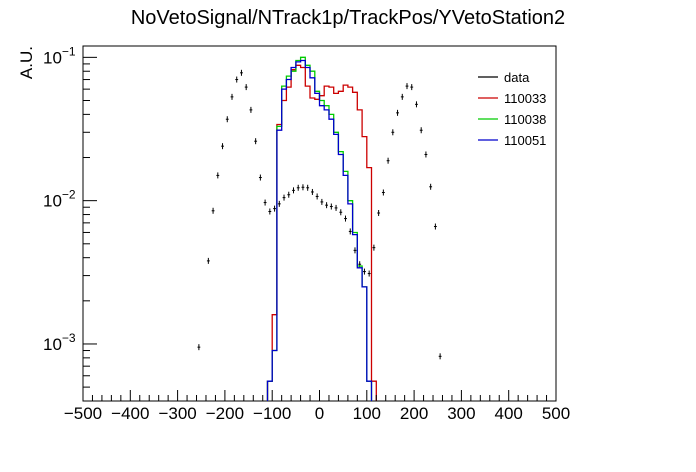 Image resolution: width=696 pixels, height=472 pixels. What do you see at coordinates (414, 413) in the screenshot?
I see `x-tick-label: 200` at bounding box center [414, 413].